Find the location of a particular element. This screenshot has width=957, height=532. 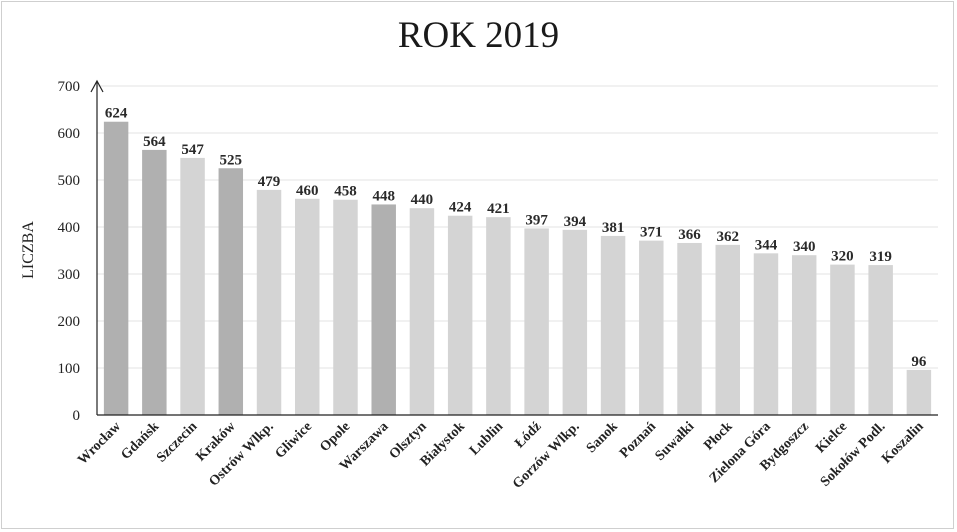

x-tick-label: Sanok is located at coordinates (602, 437).